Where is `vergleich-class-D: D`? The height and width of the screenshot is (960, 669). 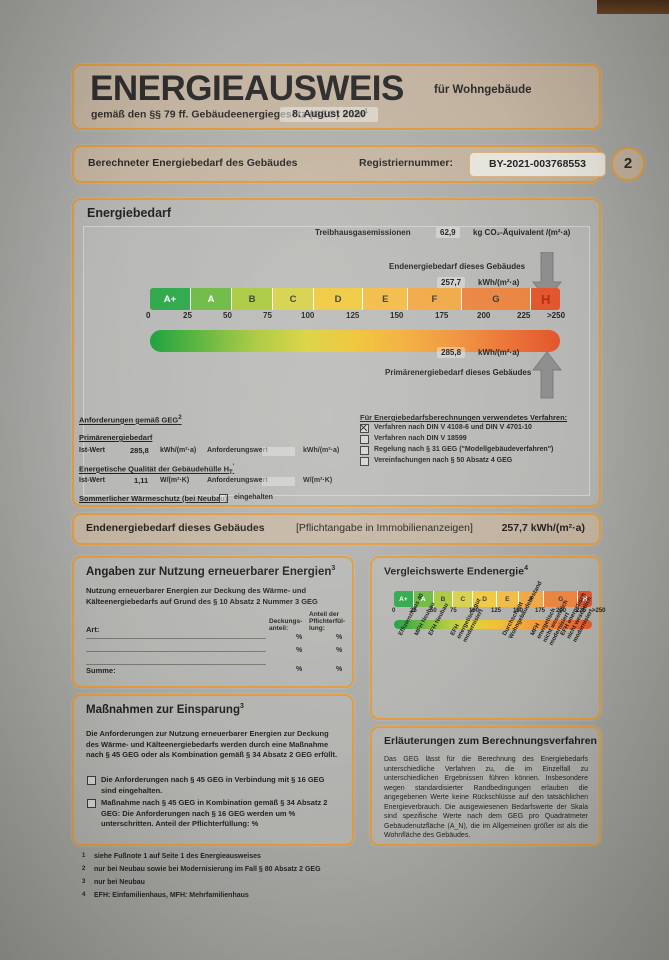 vergleich-class-D: D is located at coordinates (485, 599).